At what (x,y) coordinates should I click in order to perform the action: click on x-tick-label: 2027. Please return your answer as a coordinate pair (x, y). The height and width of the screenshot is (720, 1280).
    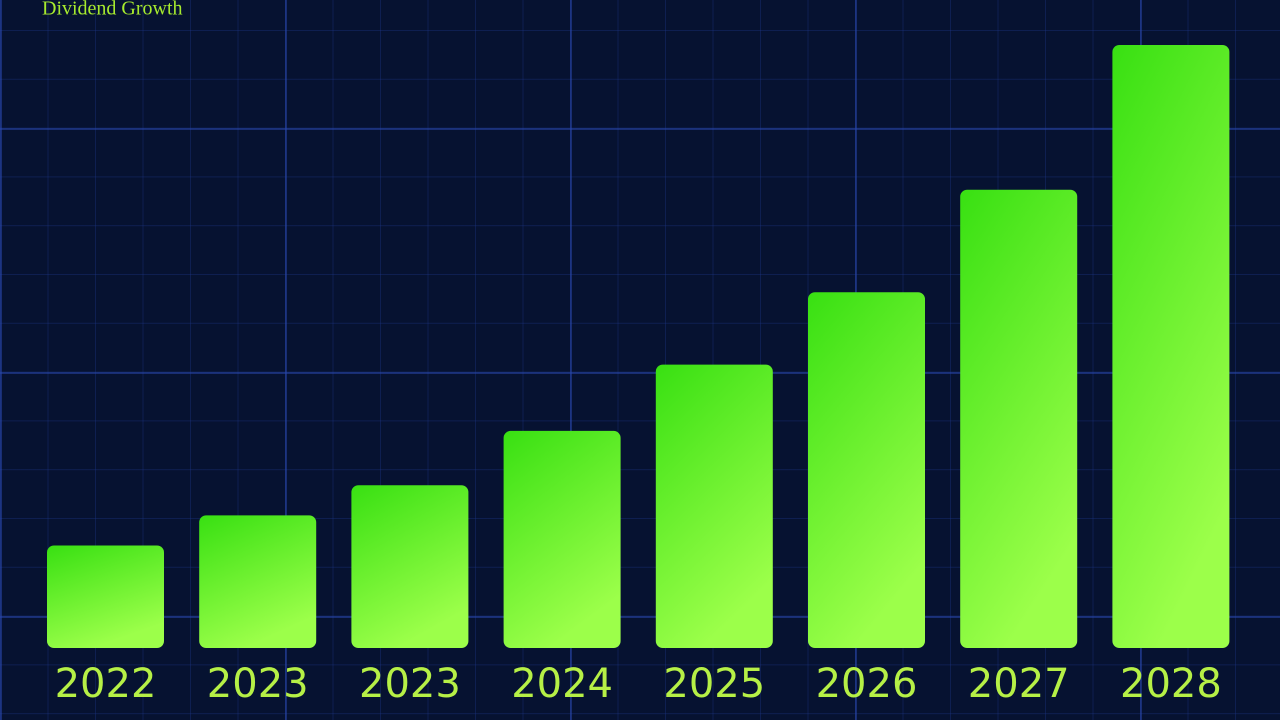
    Looking at the image, I should click on (1019, 684).